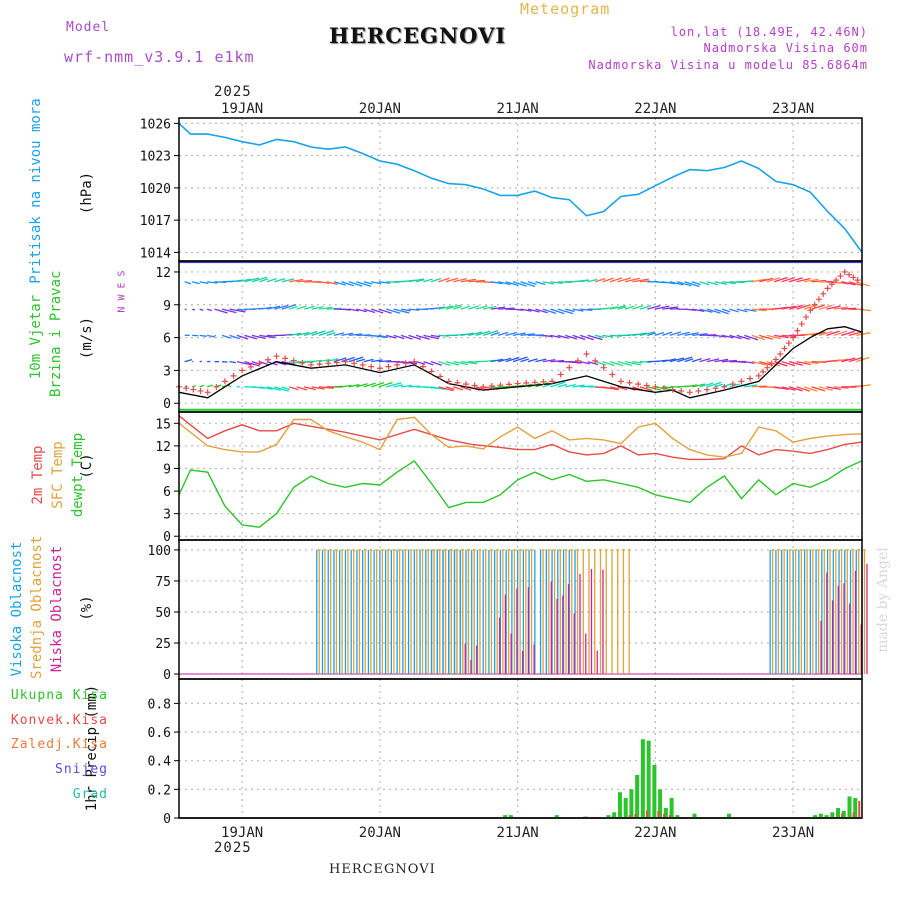 The image size is (900, 900). Describe the element at coordinates (520, 493) in the screenshot. I see `dewpt-line` at that location.